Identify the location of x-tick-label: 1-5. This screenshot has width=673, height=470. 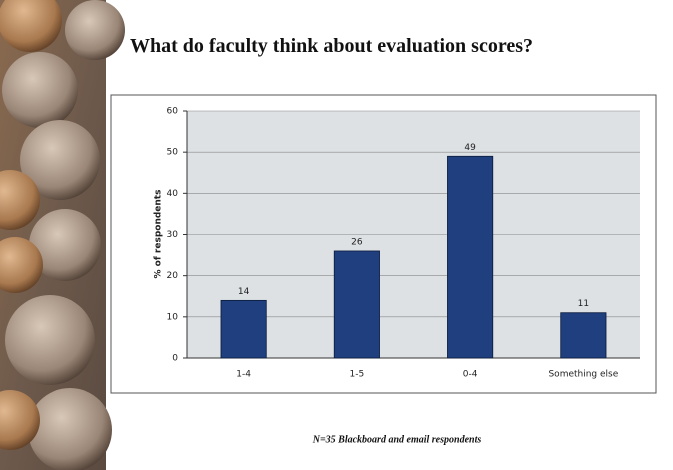
(357, 375).